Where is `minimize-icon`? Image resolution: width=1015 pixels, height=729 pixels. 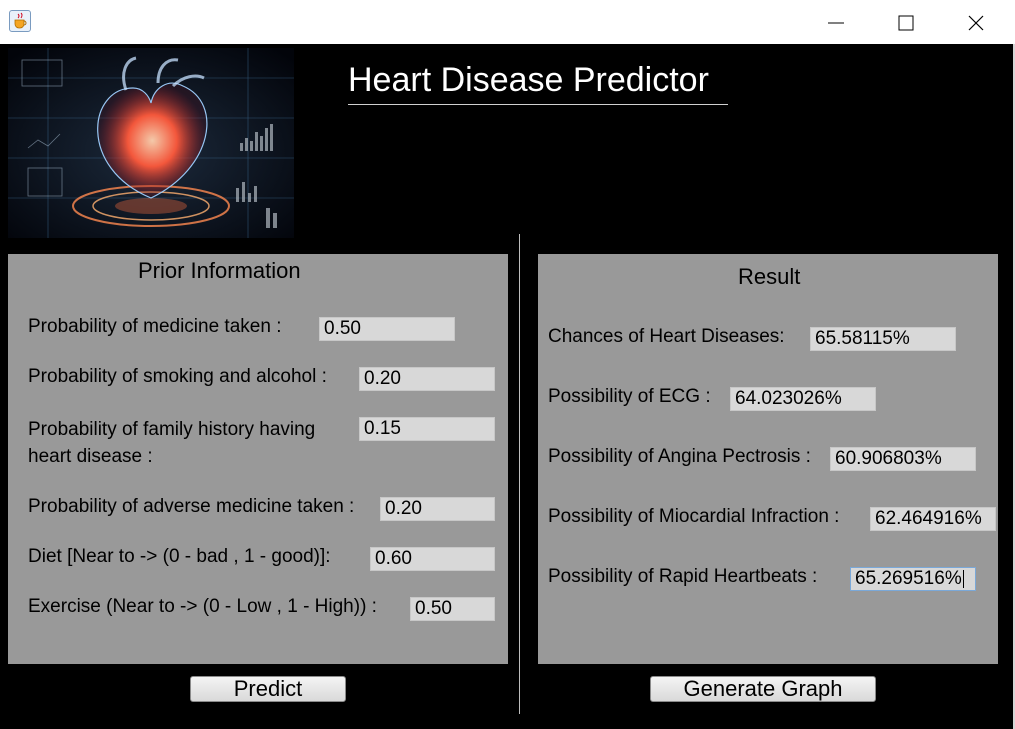 minimize-icon is located at coordinates (836, 23).